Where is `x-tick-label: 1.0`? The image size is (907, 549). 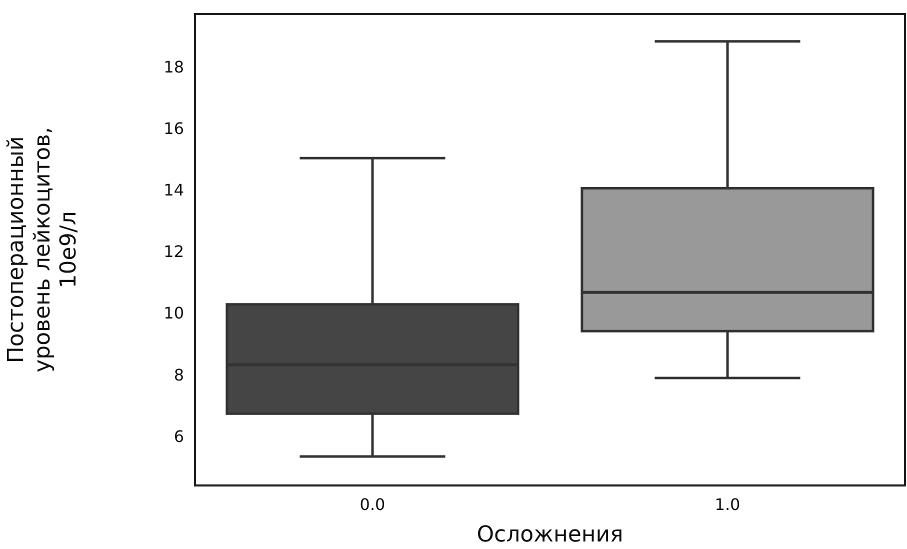
x-tick-label: 1.0 is located at coordinates (727, 504).